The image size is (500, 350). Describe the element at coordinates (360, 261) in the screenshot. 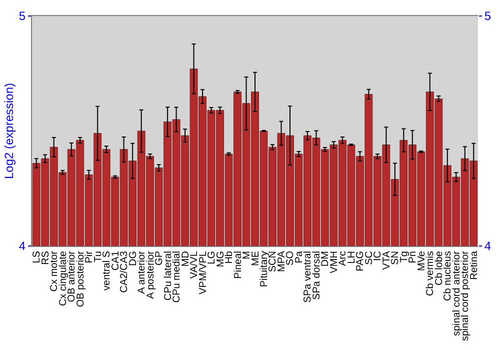

I see `x-tick-label: PAG` at that location.